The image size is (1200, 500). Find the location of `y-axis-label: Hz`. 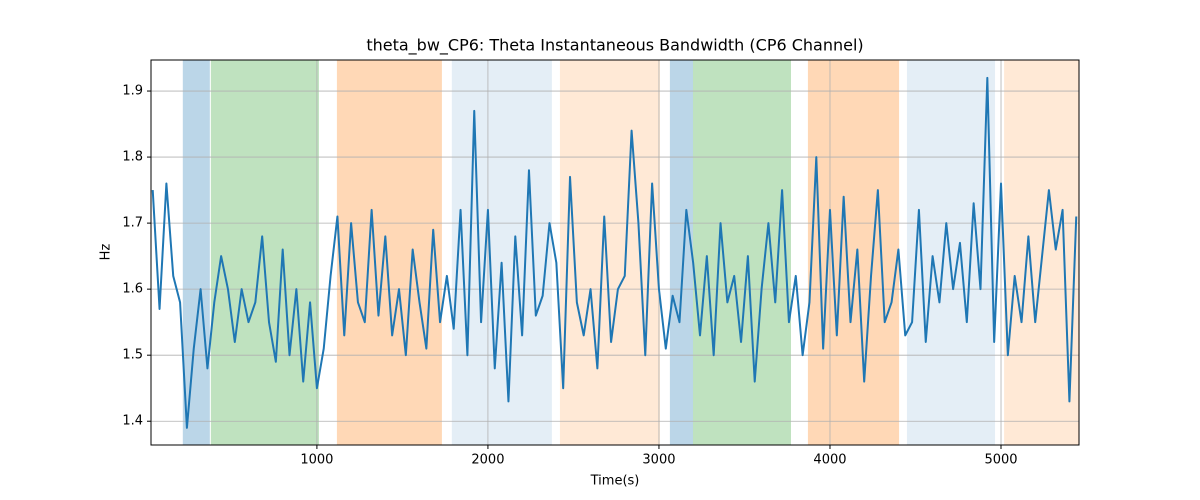

y-axis-label: Hz is located at coordinates (106, 252).